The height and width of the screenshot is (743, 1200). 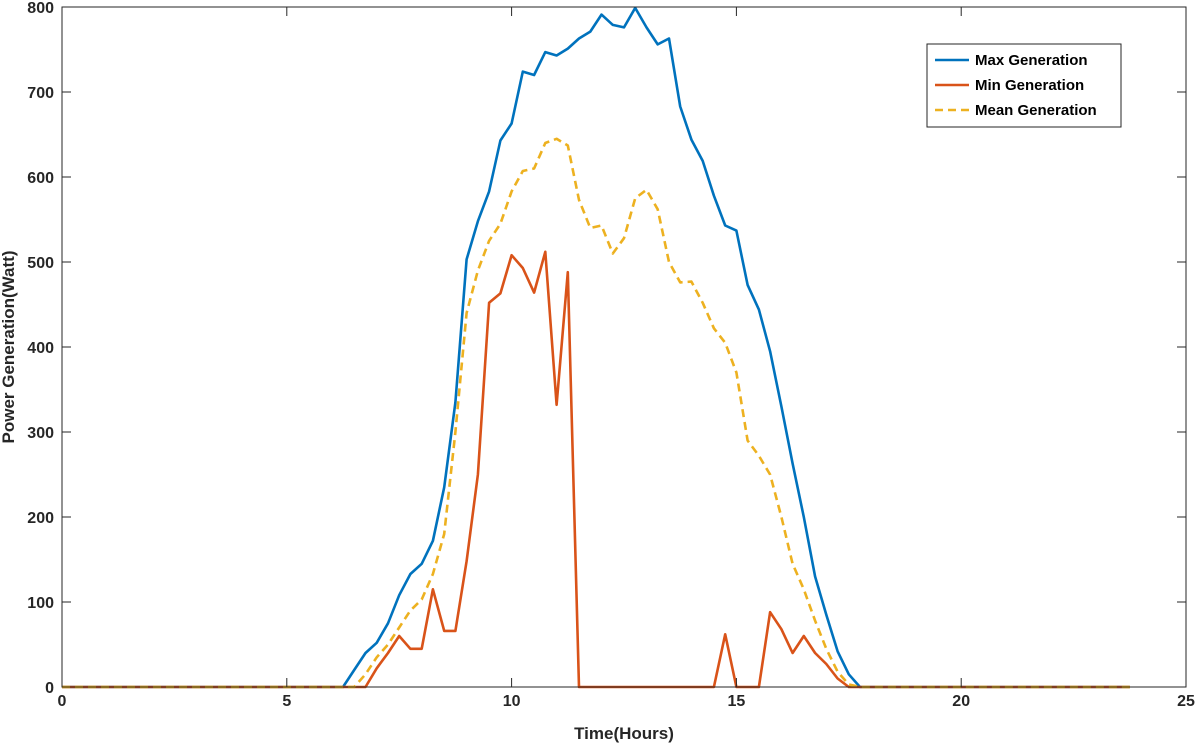 I want to click on x-tick-label: 5, so click(x=286, y=701).